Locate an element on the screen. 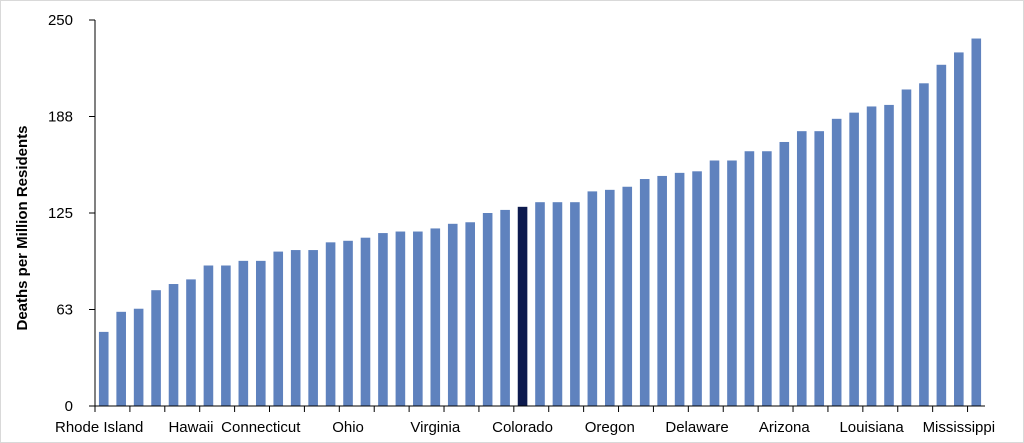 The width and height of the screenshot is (1024, 443). x-tick-label: Ohio is located at coordinates (348, 427).